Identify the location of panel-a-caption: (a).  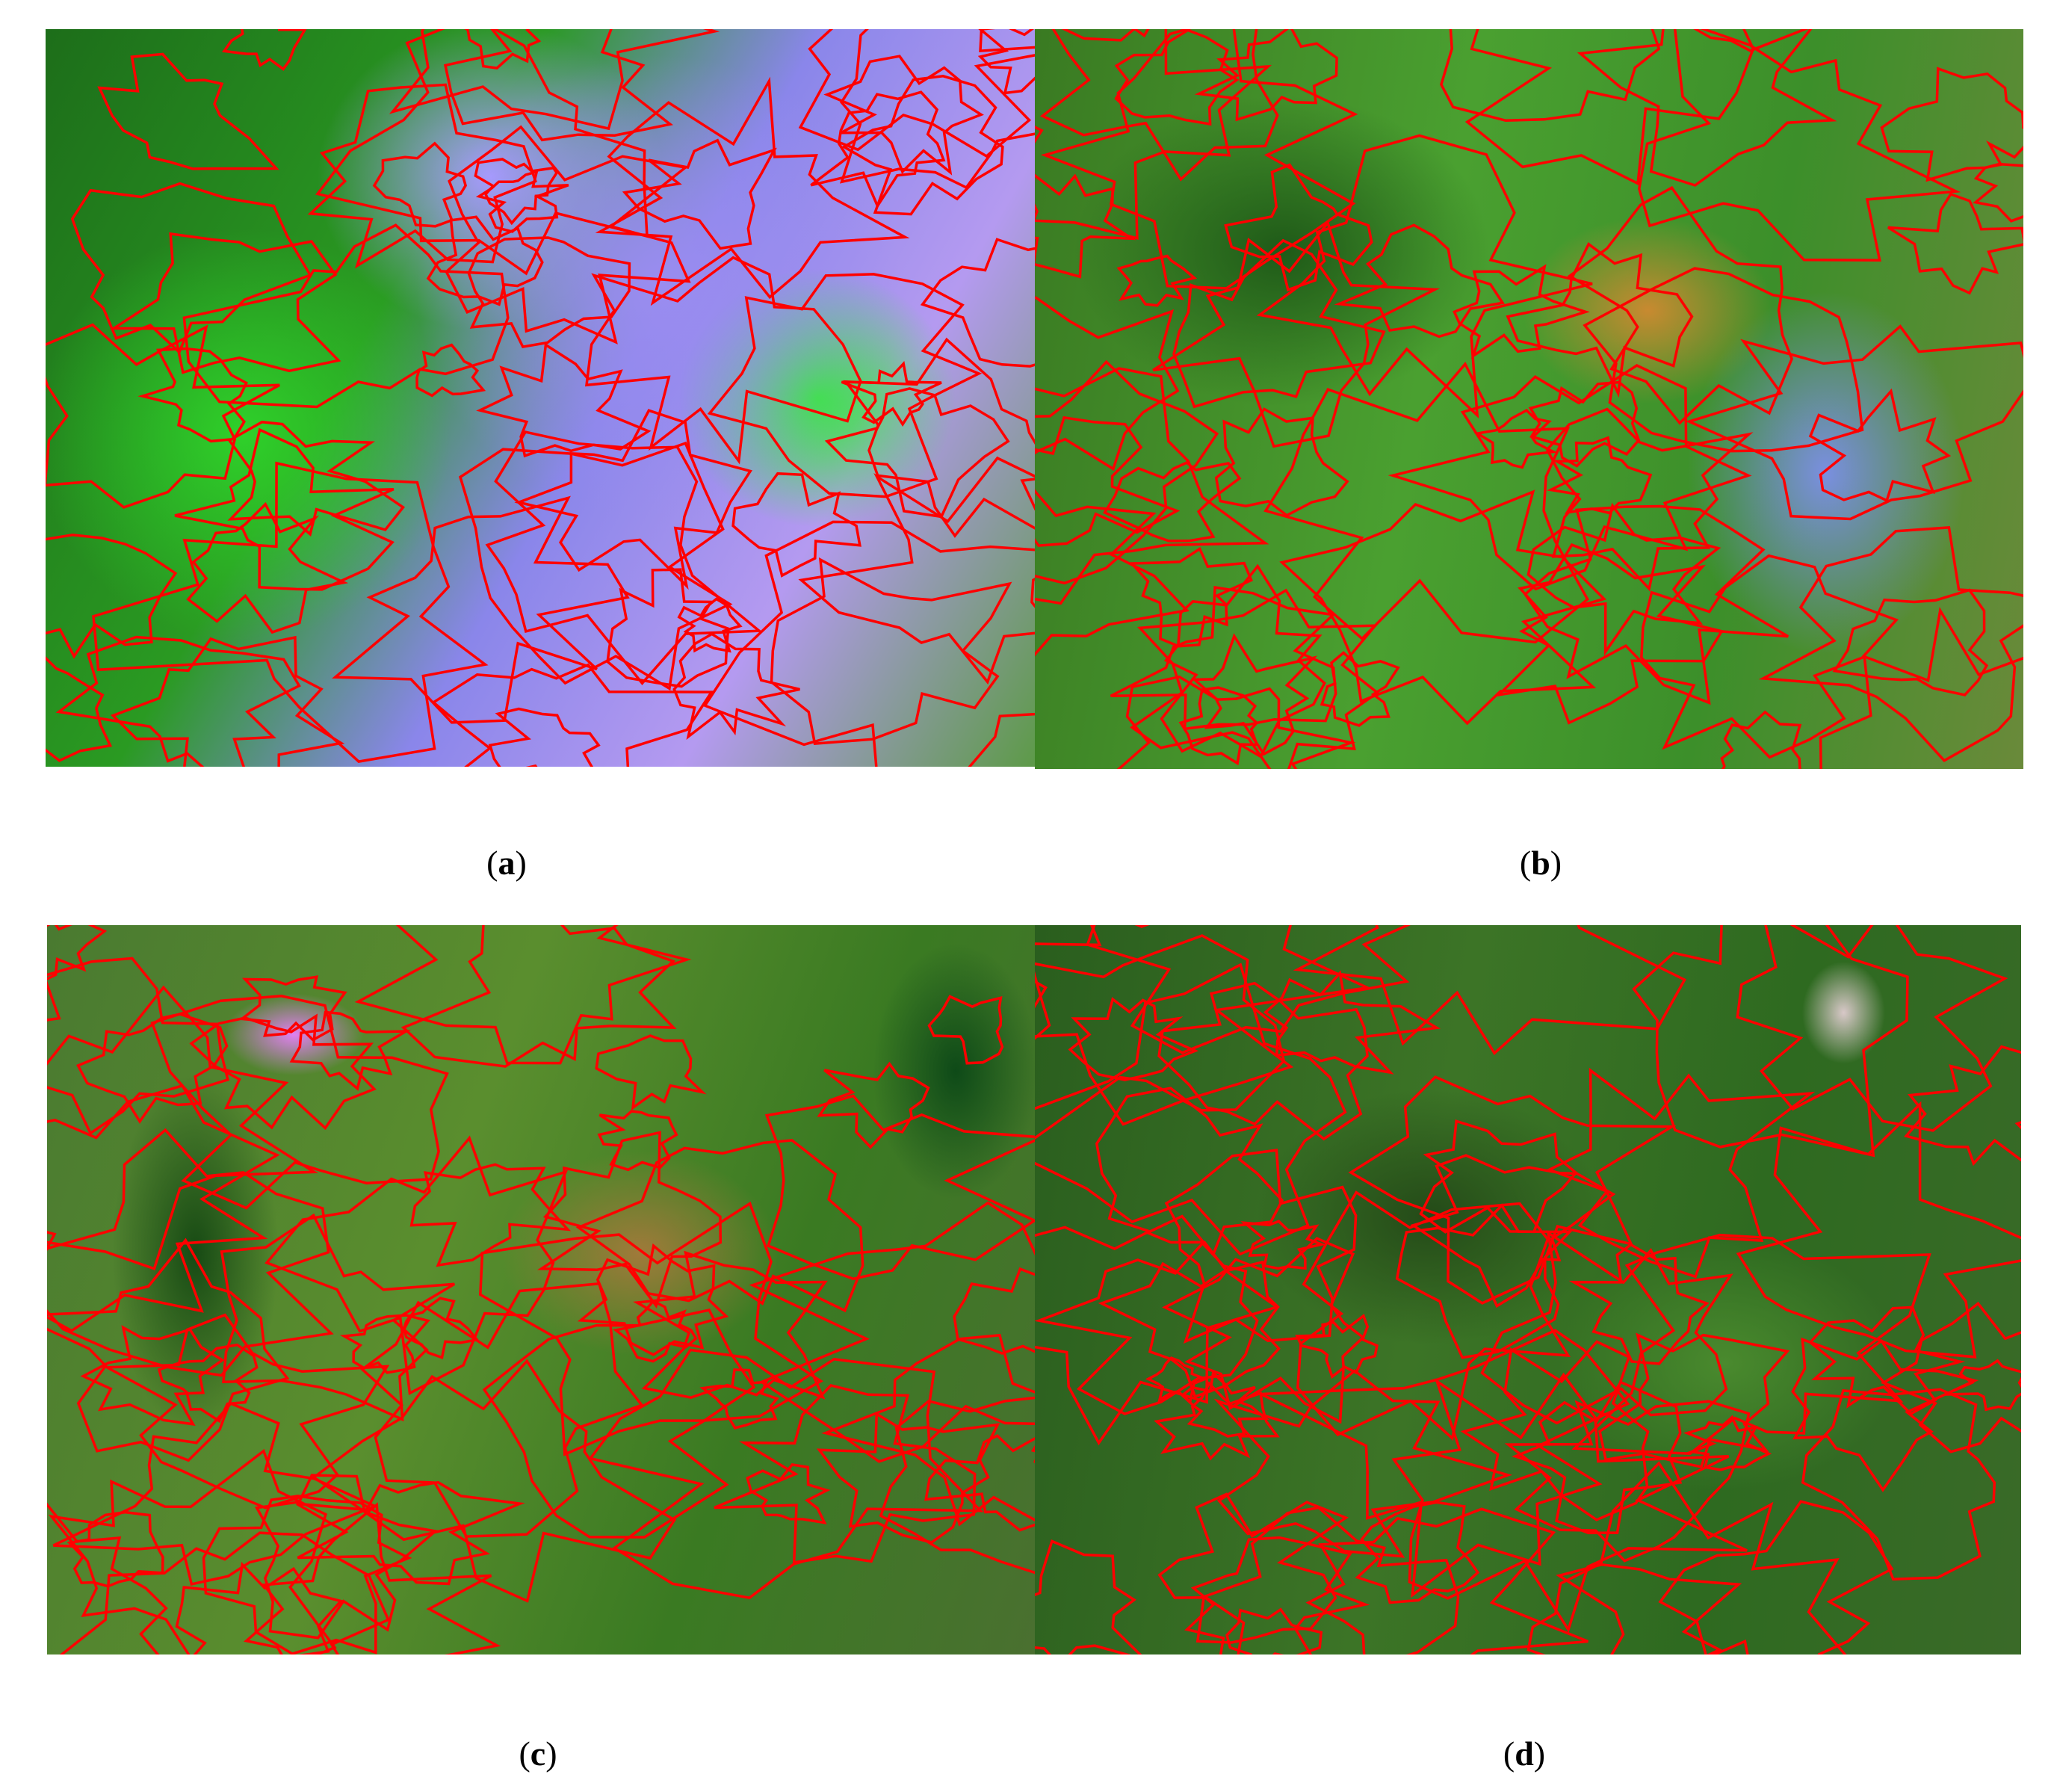
(506, 863).